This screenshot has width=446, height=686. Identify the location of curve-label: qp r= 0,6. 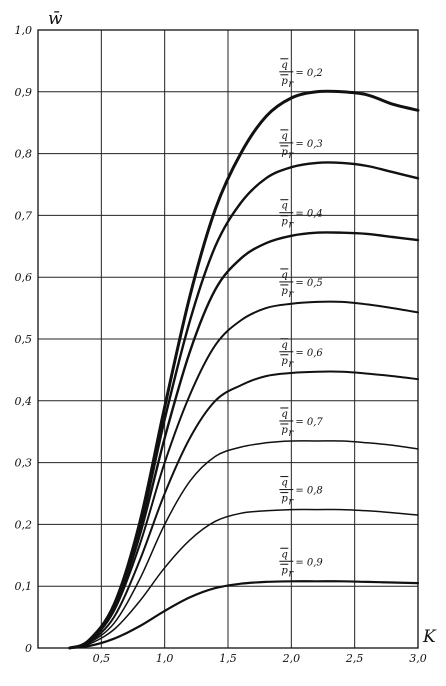
(301, 354).